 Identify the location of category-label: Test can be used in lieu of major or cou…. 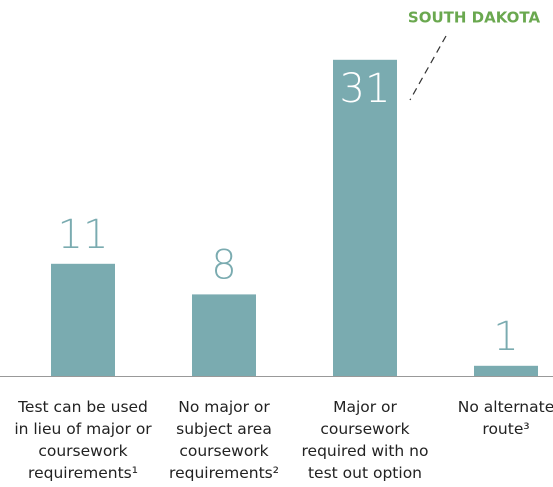
(83, 440).